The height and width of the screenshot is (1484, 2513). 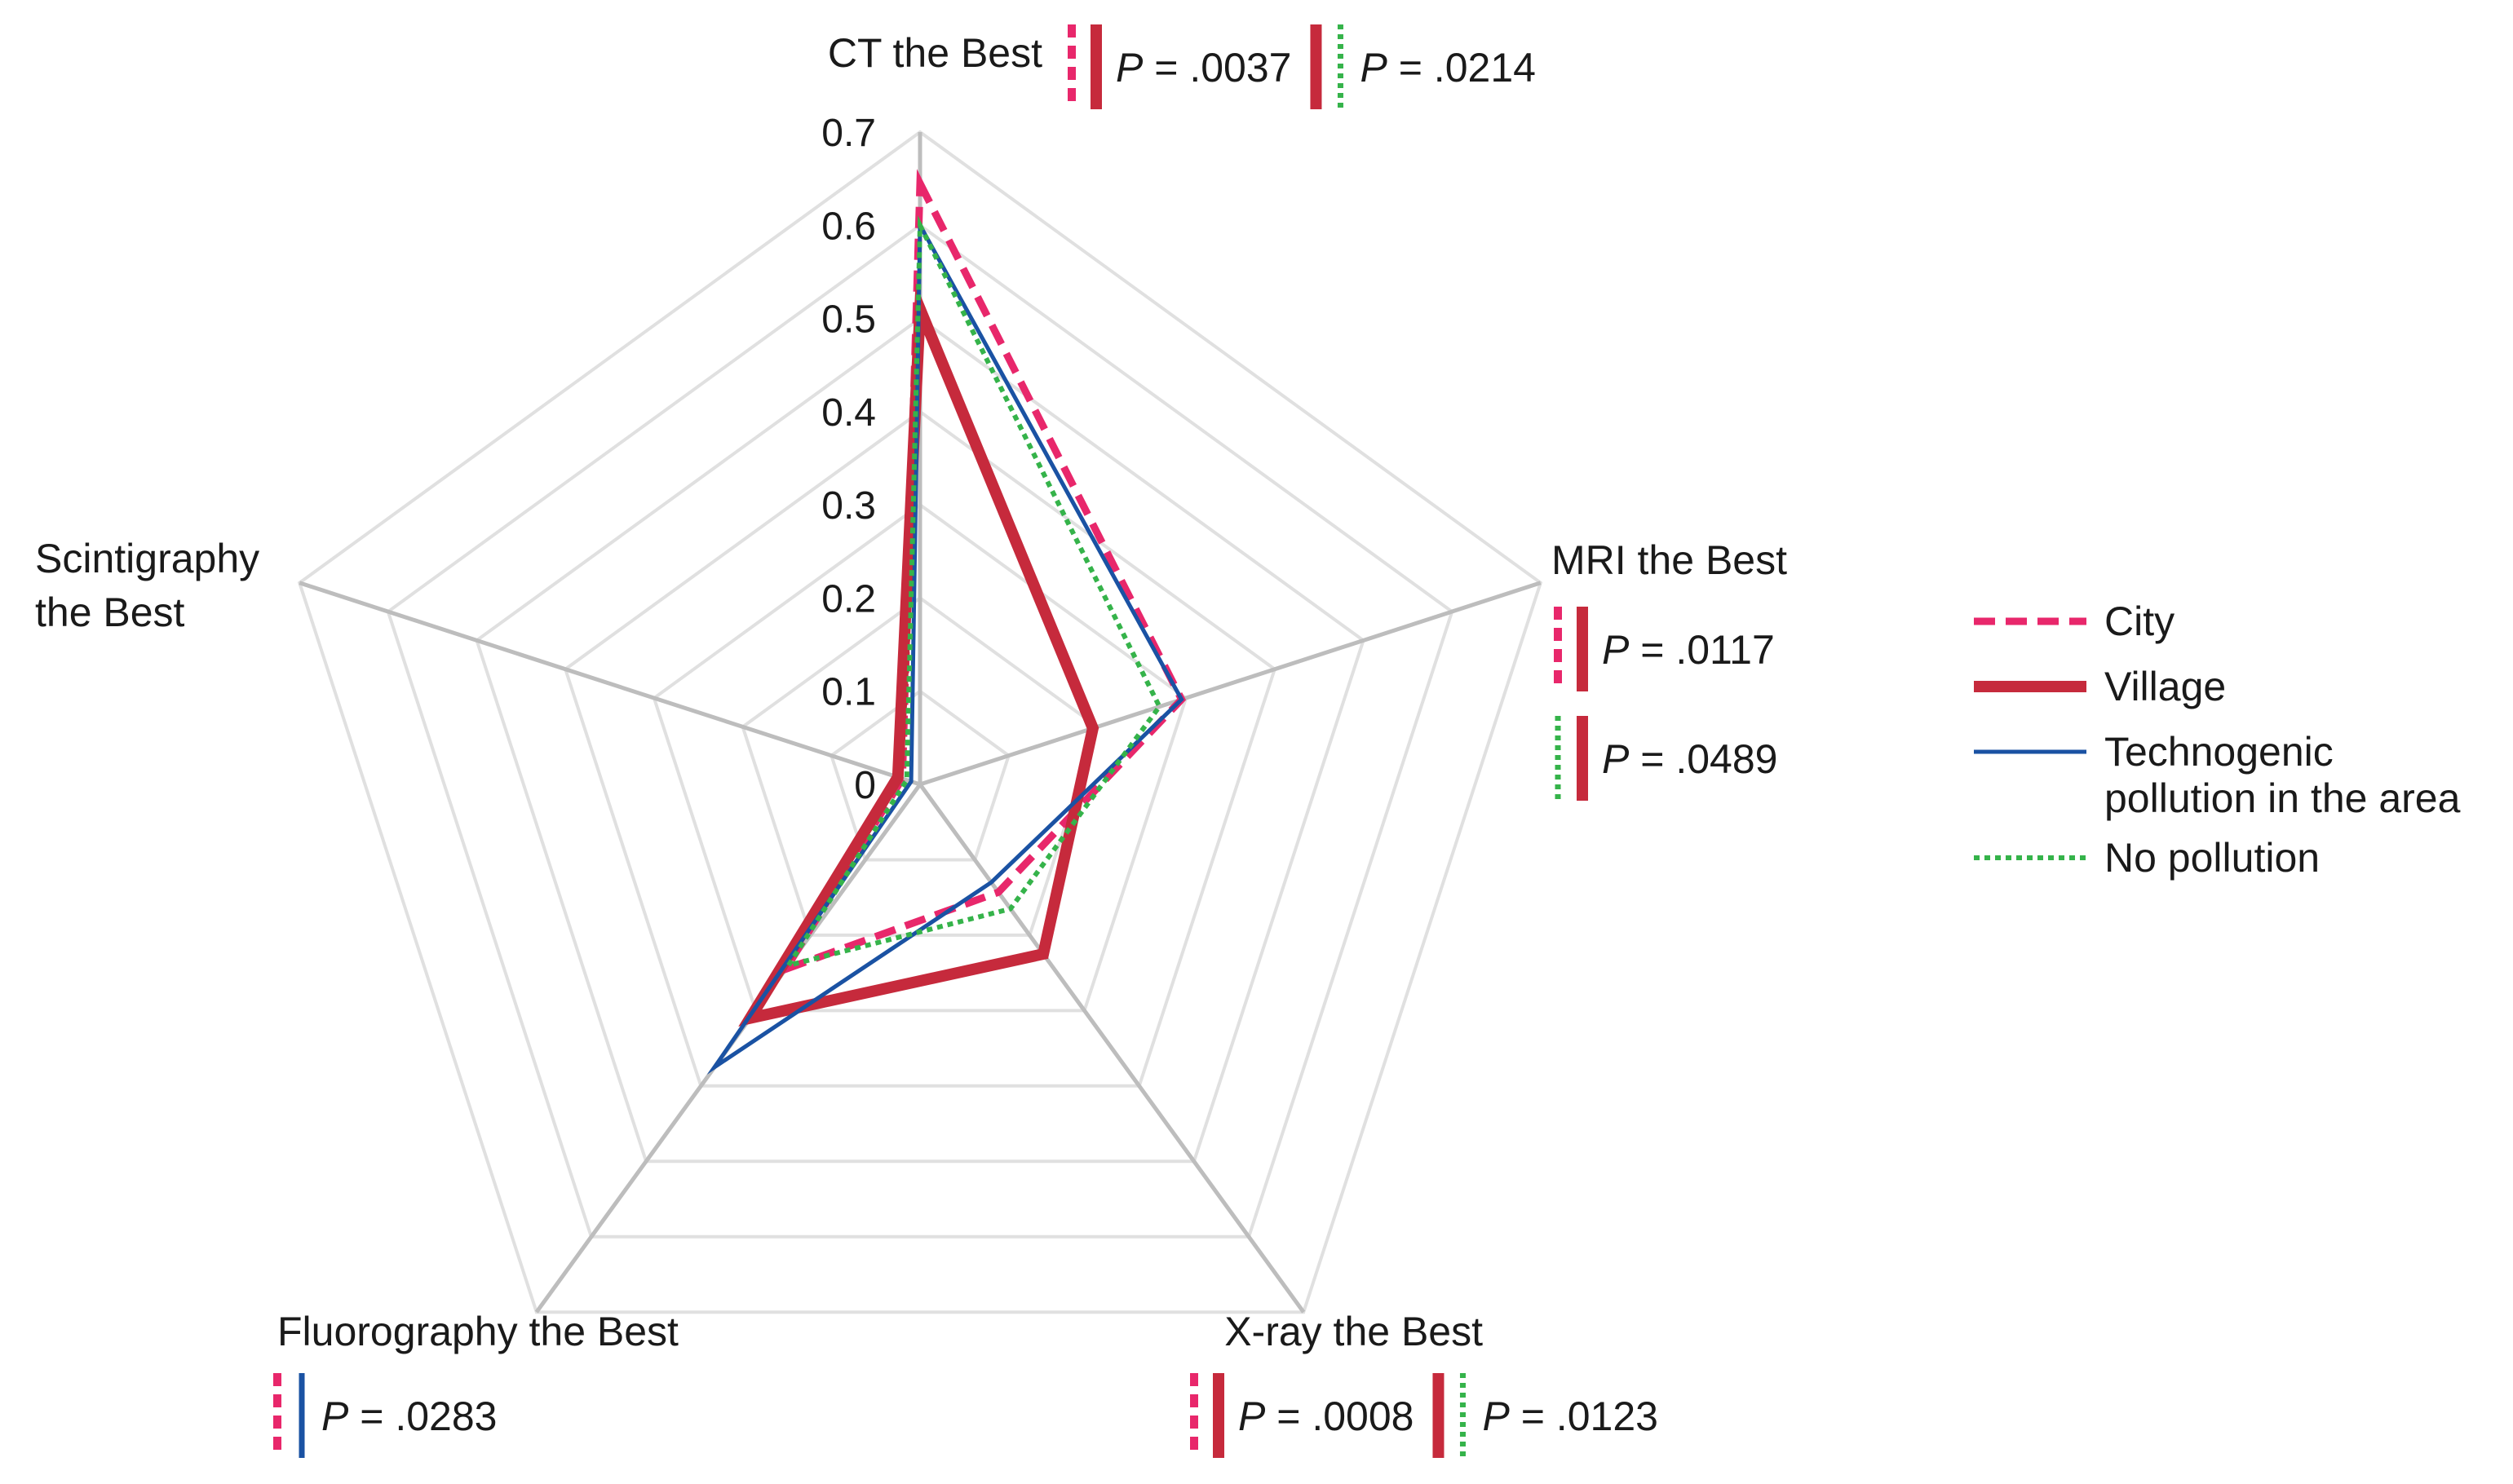 What do you see at coordinates (849, 459) in the screenshot?
I see `radial-tick-labels: 0 0.1 0.2 0.3 0.4 0.5 0.6 0.7` at bounding box center [849, 459].